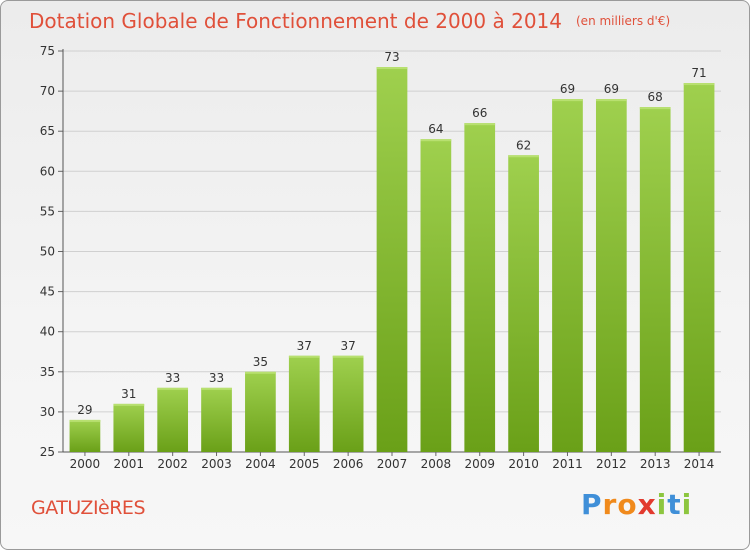 This screenshot has height=550, width=750. What do you see at coordinates (216, 464) in the screenshot?
I see `x-tick-label: 2003` at bounding box center [216, 464].